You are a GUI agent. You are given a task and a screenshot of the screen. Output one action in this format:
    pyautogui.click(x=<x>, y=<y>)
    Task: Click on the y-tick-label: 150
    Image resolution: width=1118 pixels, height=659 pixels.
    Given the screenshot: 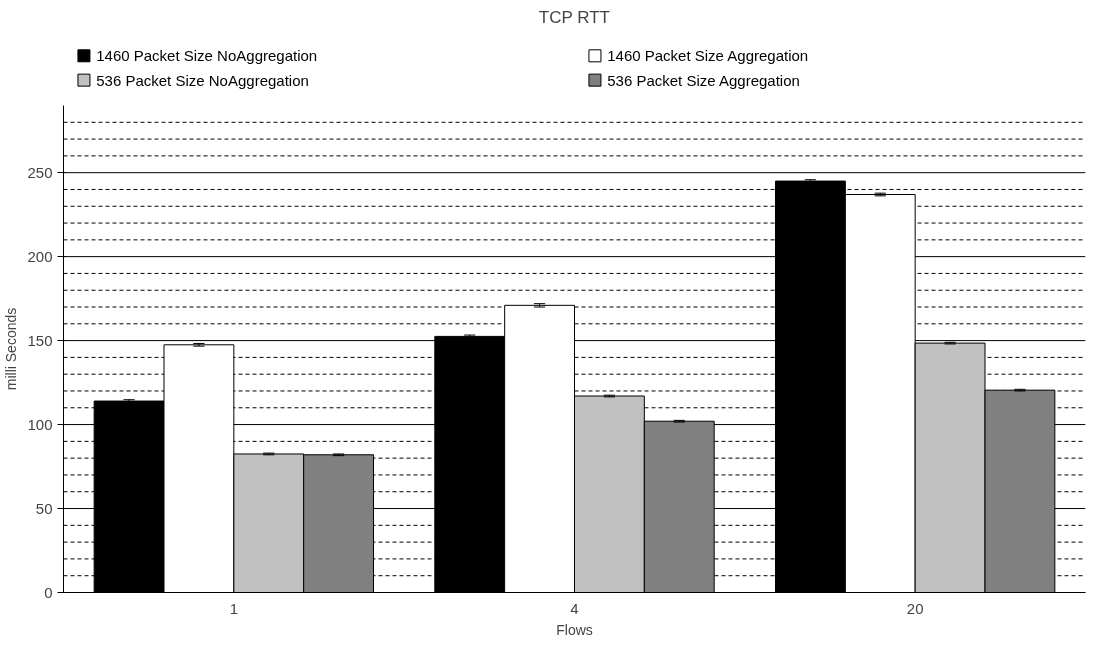 What is the action you would take?
    pyautogui.click(x=40, y=340)
    